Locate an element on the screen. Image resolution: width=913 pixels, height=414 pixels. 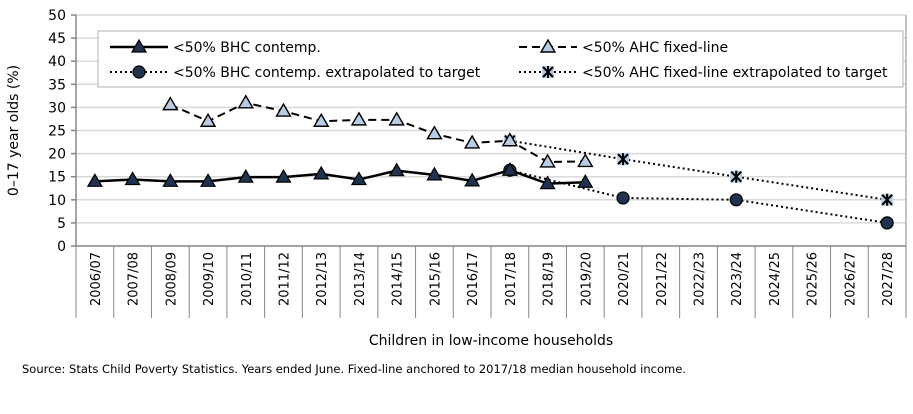
y-tick-label: 15 is located at coordinates (57, 178).